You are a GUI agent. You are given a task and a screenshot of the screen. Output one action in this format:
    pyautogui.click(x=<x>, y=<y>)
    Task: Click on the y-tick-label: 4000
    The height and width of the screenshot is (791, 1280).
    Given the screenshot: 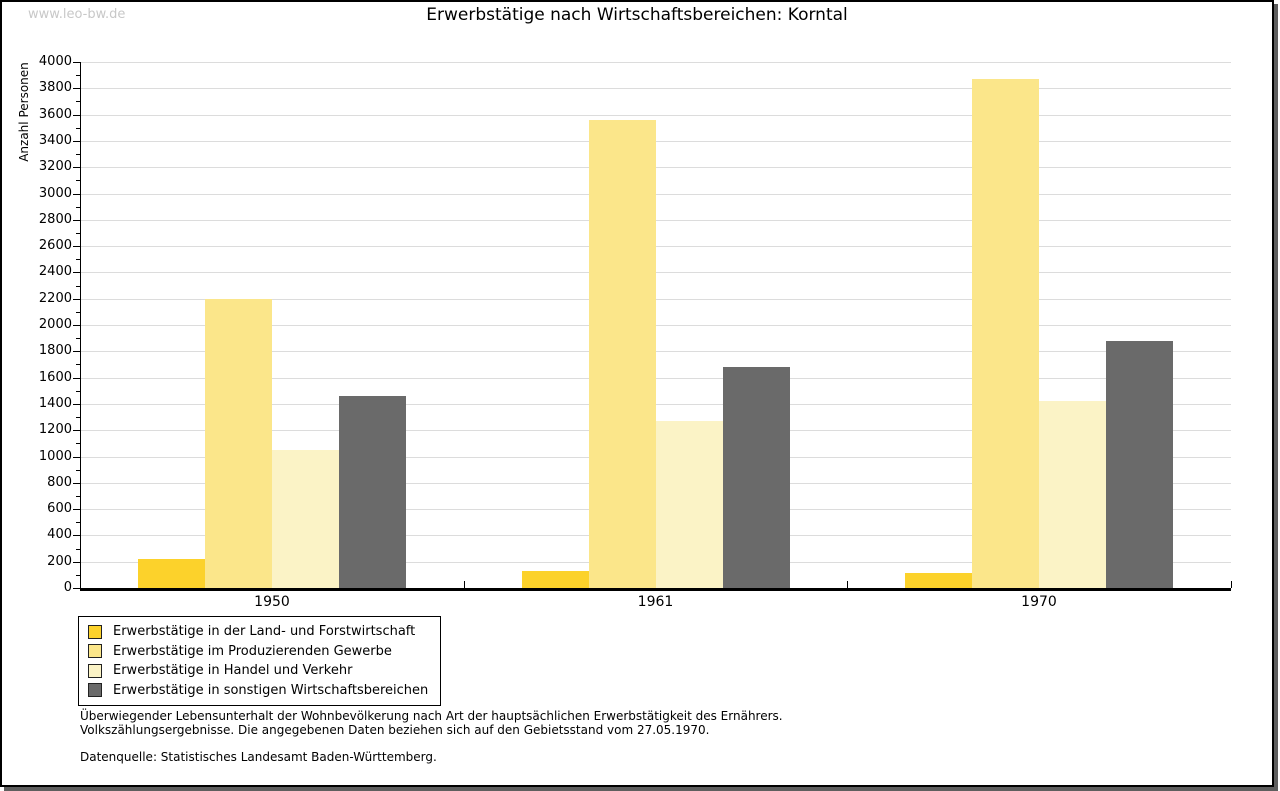 What is the action you would take?
    pyautogui.click(x=55, y=61)
    